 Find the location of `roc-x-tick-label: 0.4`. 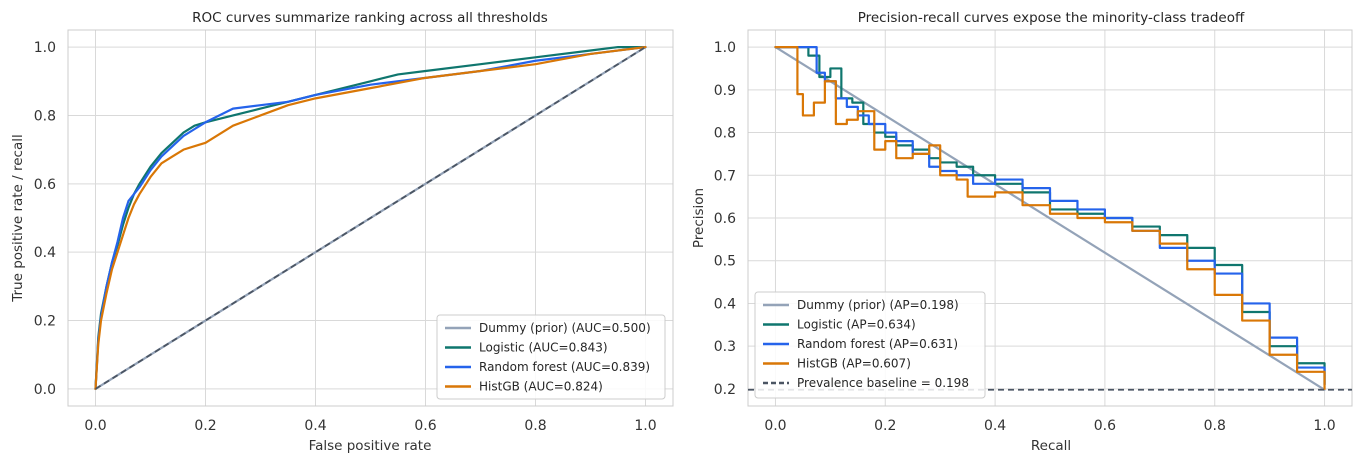

roc-x-tick-label: 0.4 is located at coordinates (315, 426).